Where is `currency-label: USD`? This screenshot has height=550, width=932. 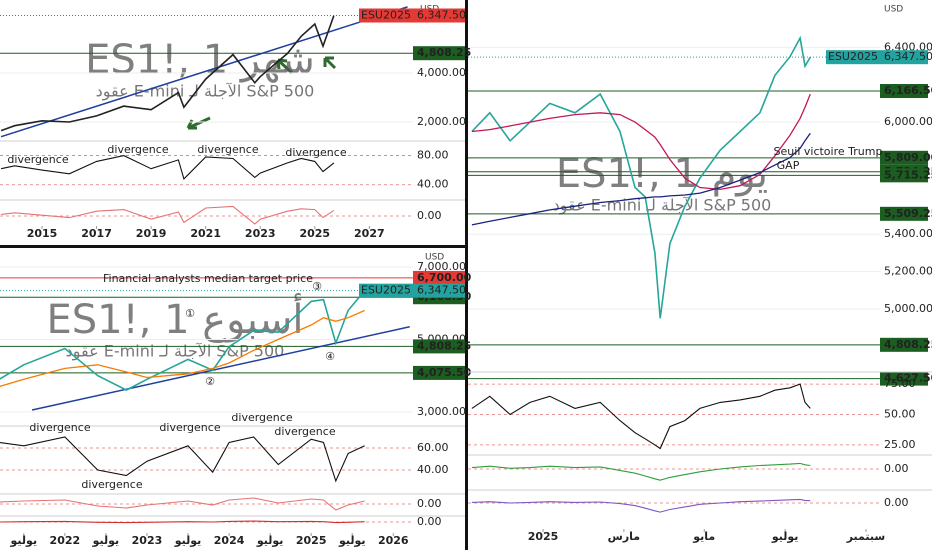
currency-label: USD is located at coordinates (893, 10).